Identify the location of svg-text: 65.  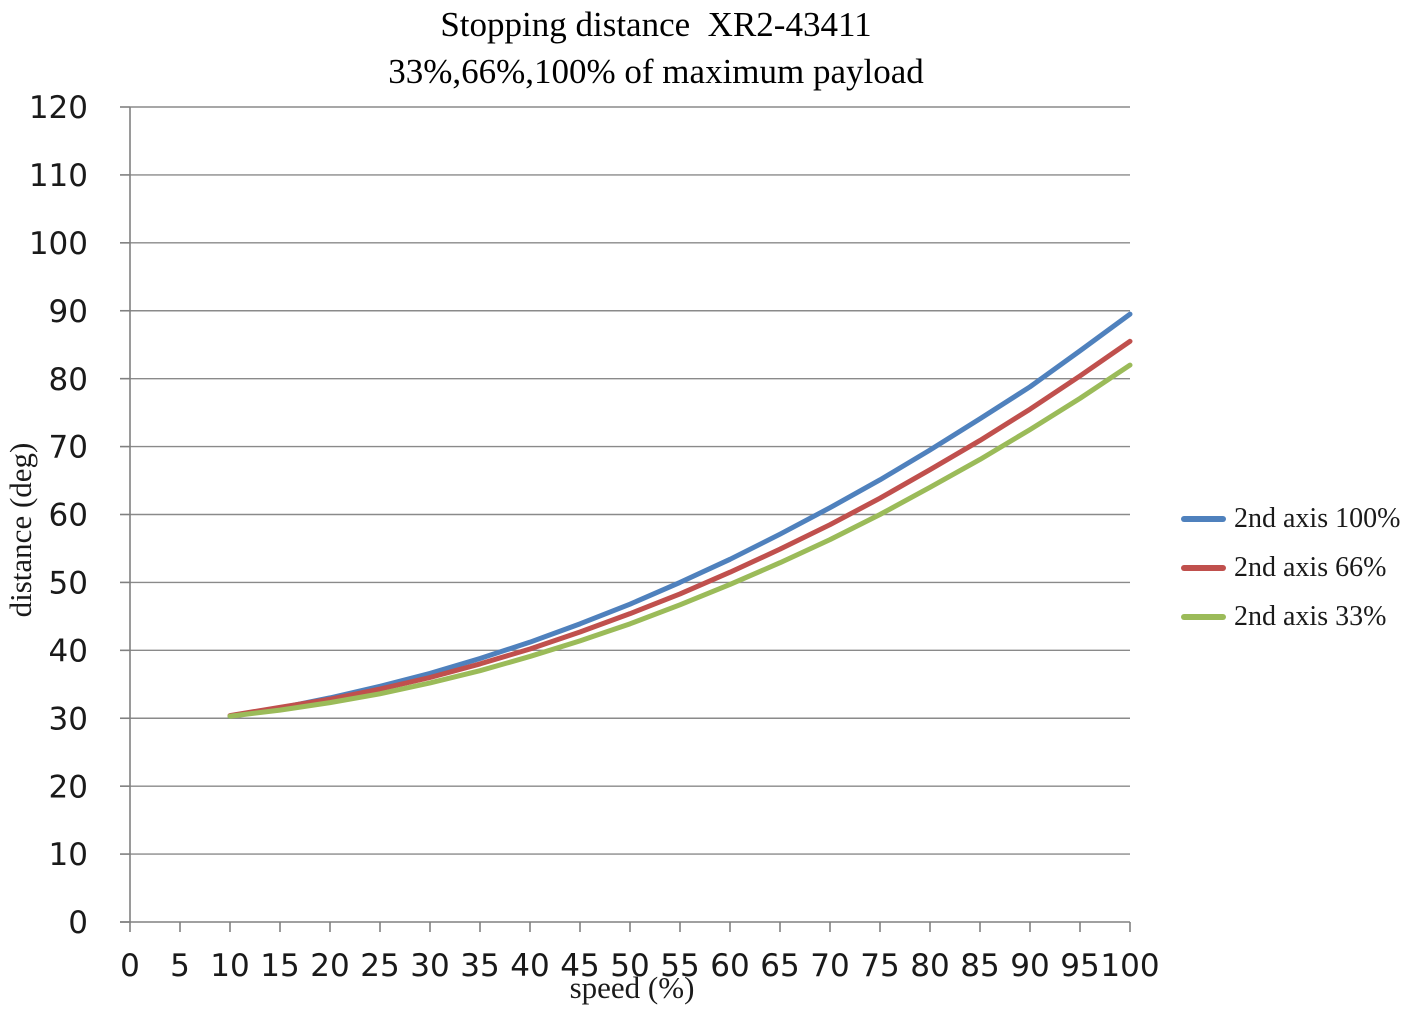
(779, 966).